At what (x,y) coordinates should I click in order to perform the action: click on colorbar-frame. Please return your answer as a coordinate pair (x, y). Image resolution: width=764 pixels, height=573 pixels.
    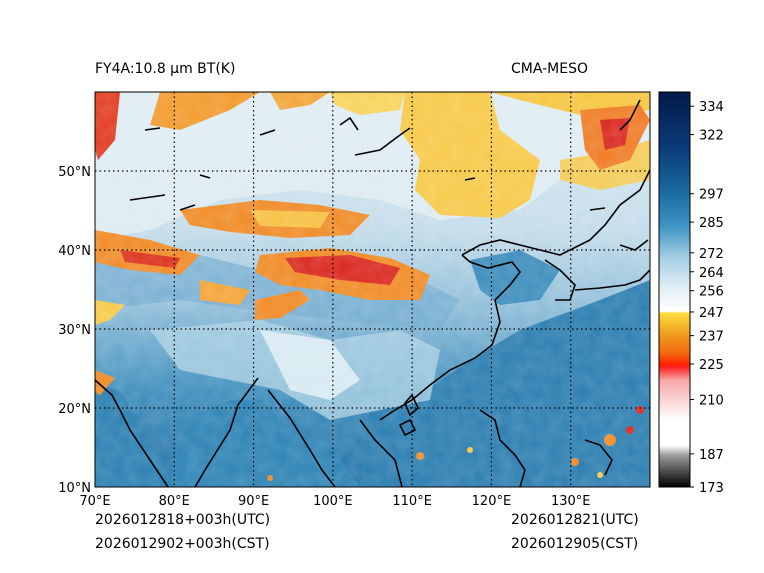
    Looking at the image, I should click on (674, 289).